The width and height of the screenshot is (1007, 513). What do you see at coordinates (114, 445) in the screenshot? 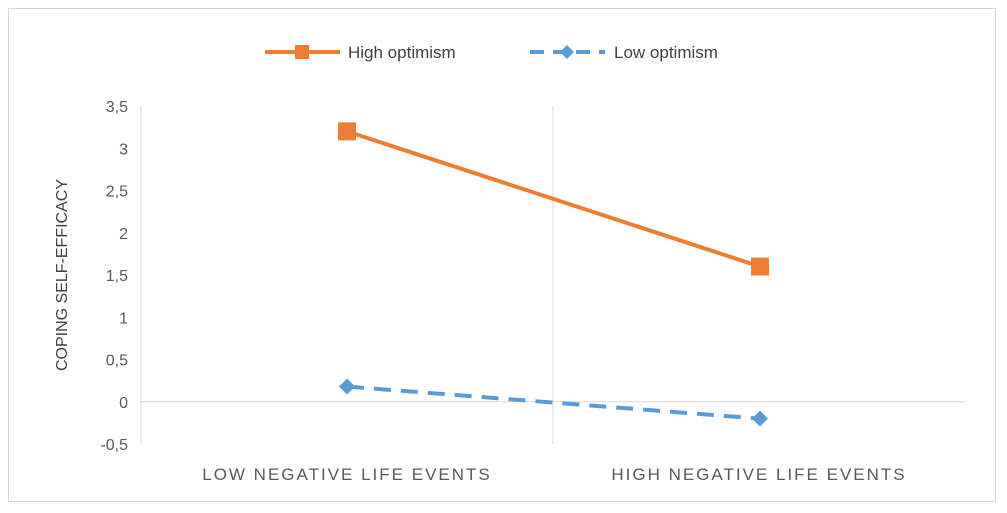
I see `y-tick-label: -0,5` at bounding box center [114, 445].